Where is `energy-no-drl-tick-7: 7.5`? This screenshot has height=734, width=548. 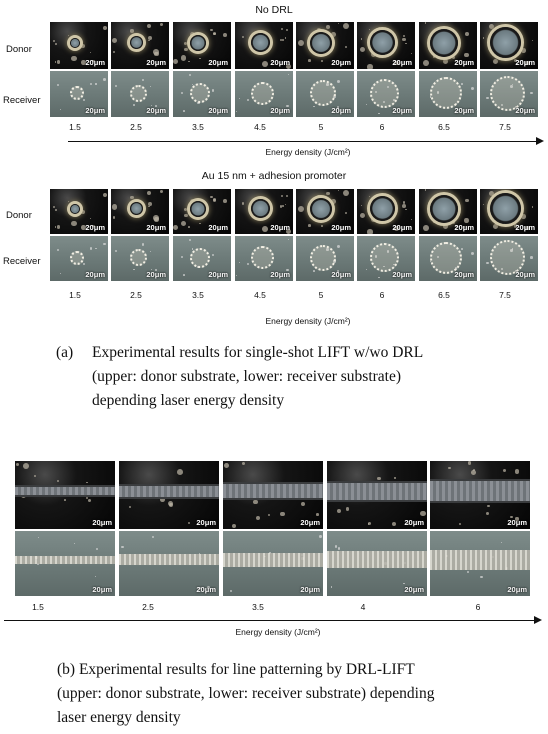
energy-no-drl-tick-7: 7.5 is located at coordinates (505, 127).